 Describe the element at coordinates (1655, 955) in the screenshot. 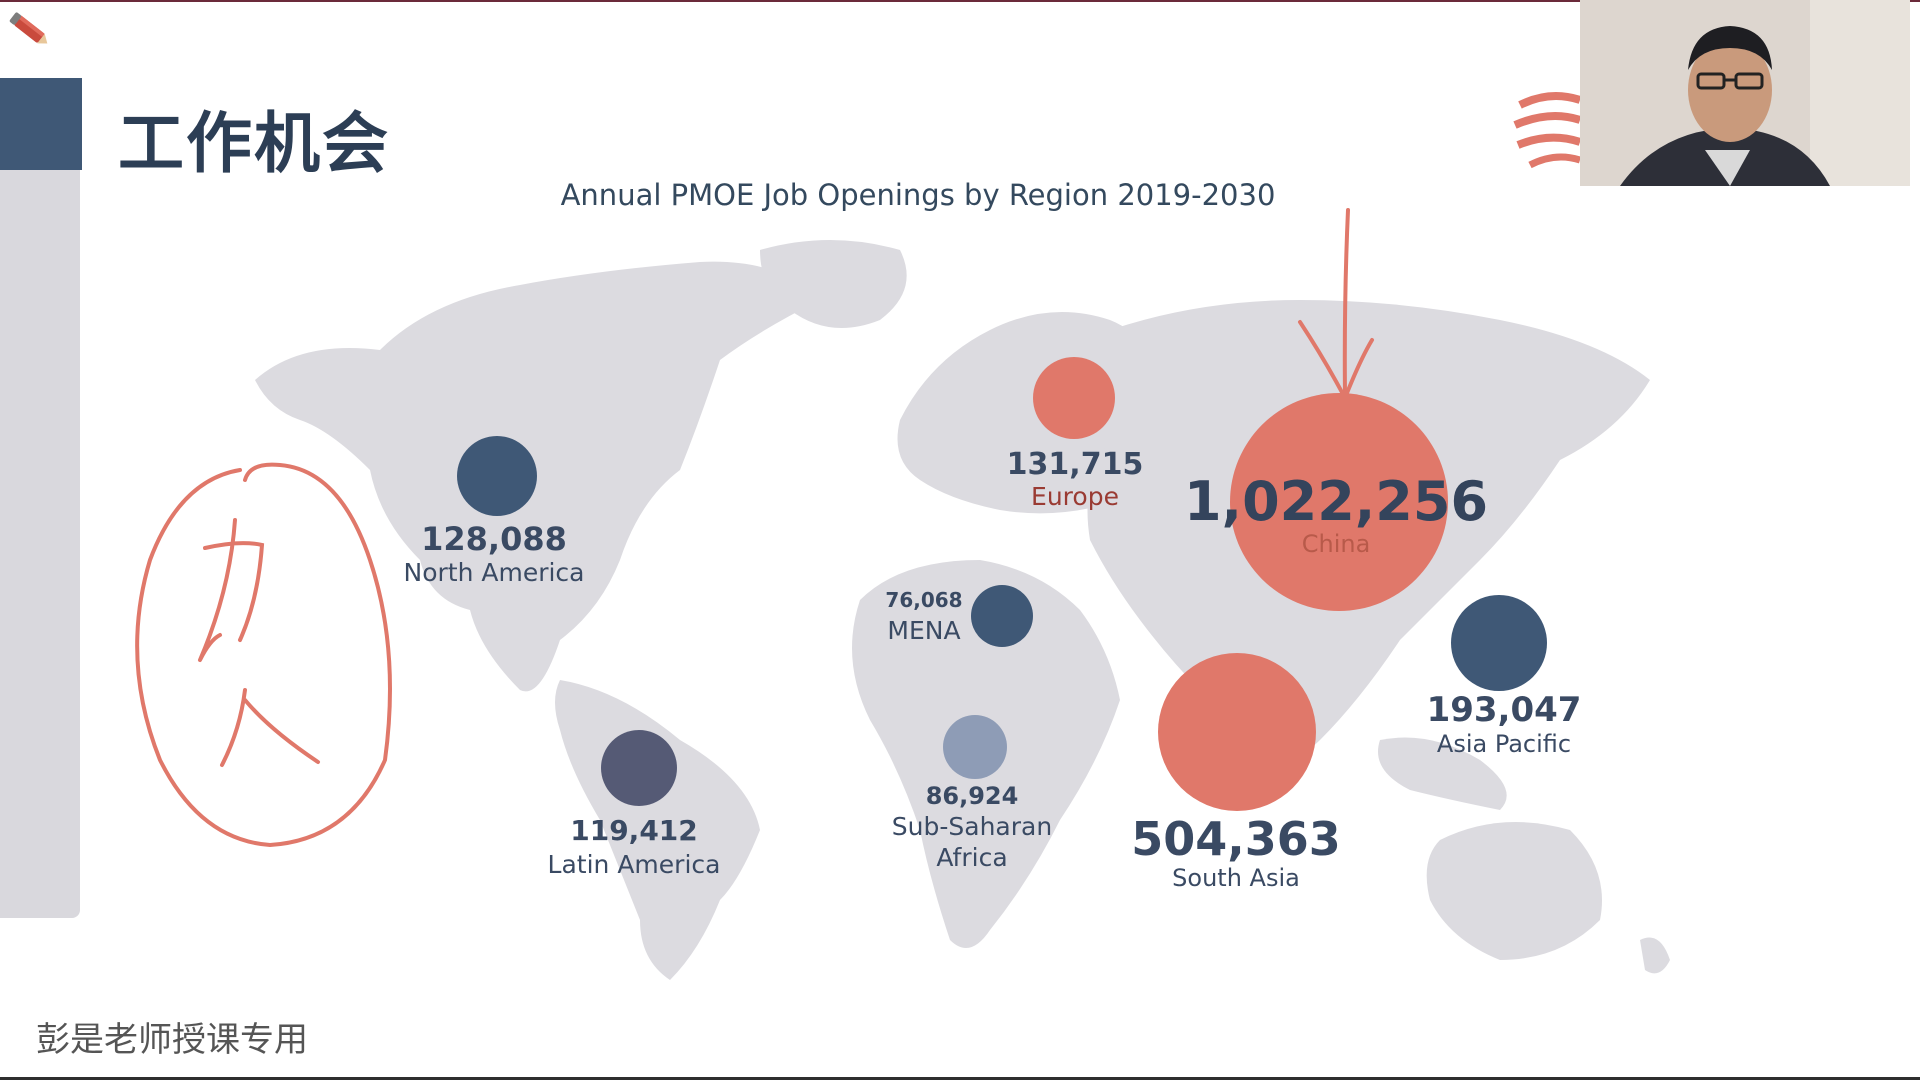

I see `map-new-zealand` at that location.